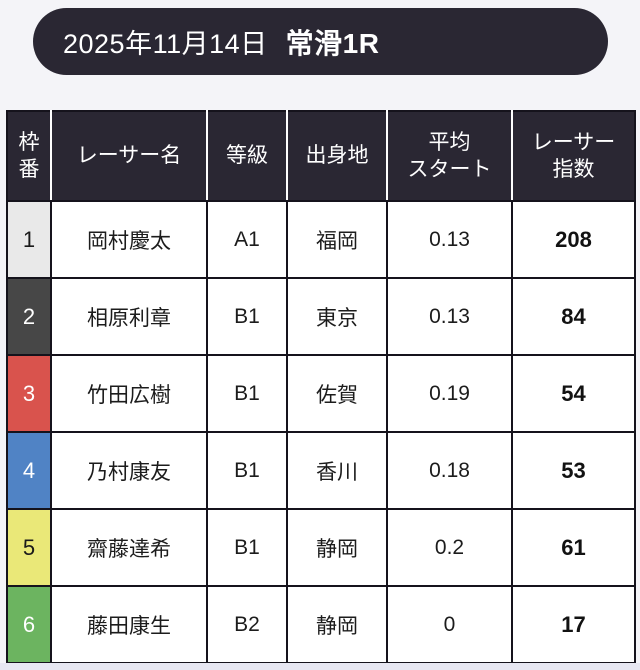 The width and height of the screenshot is (640, 670). Describe the element at coordinates (29, 316) in the screenshot. I see `frame-number-cell: 2` at that location.